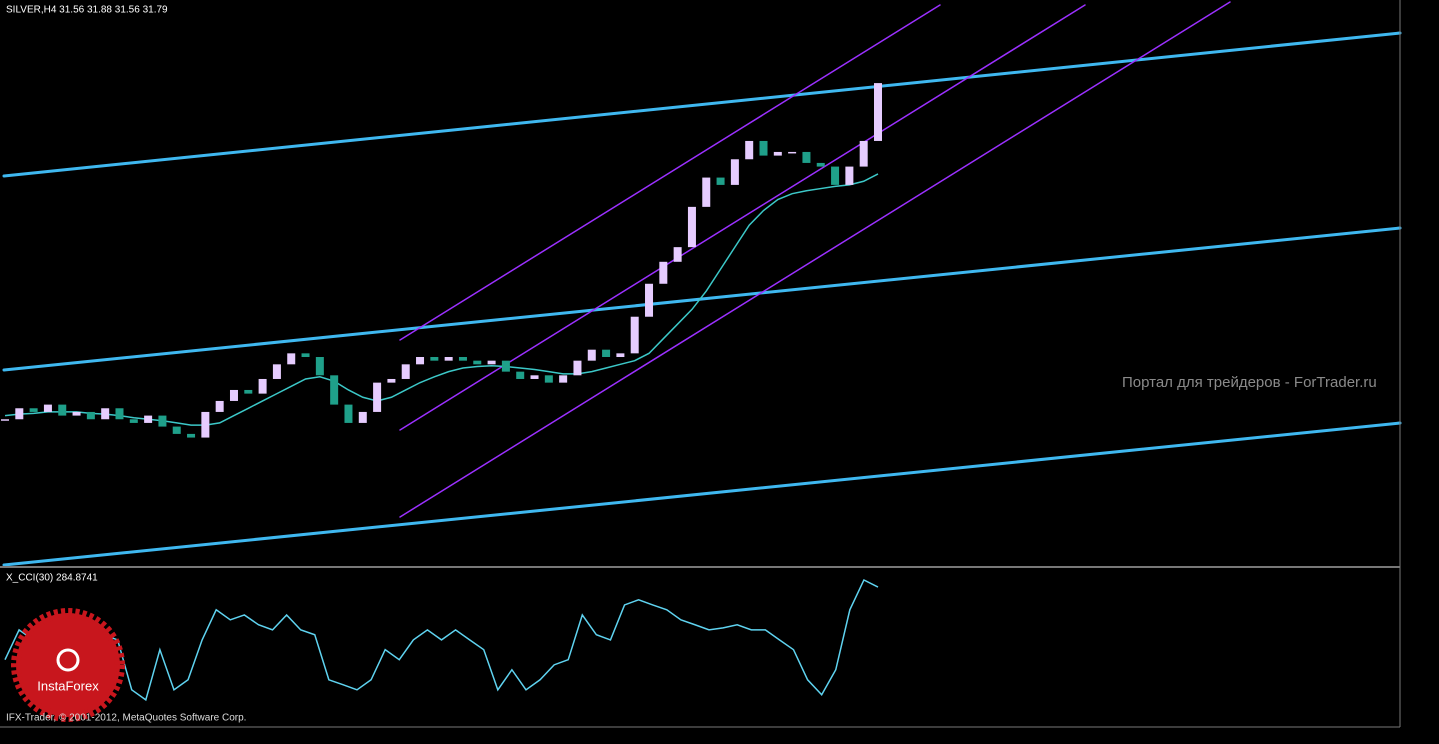 The width and height of the screenshot is (1439, 744). I want to click on logo-text: InstaForex, so click(68, 685).